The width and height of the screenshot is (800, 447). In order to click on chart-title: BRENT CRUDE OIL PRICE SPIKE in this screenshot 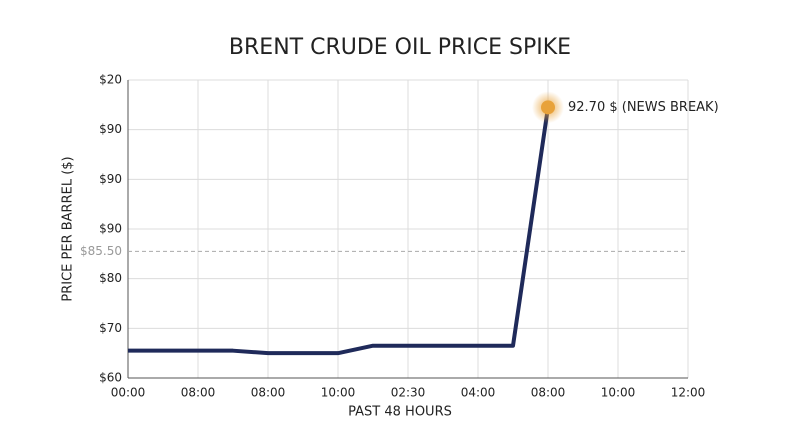, I will do `click(400, 47)`.